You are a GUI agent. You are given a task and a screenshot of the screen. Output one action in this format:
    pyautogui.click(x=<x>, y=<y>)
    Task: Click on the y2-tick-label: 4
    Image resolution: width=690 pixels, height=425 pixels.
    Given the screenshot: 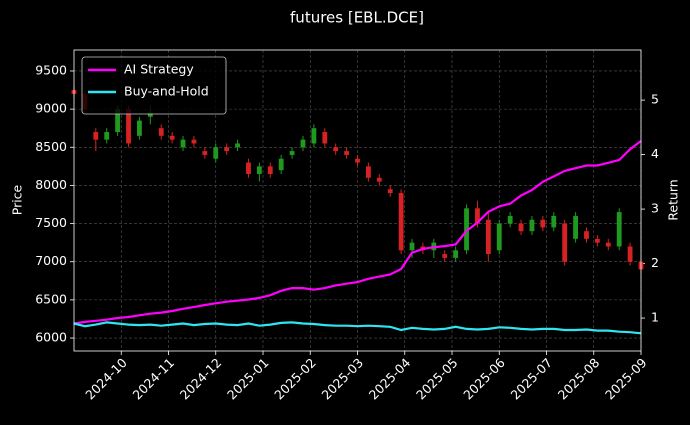 What is the action you would take?
    pyautogui.click(x=655, y=153)
    